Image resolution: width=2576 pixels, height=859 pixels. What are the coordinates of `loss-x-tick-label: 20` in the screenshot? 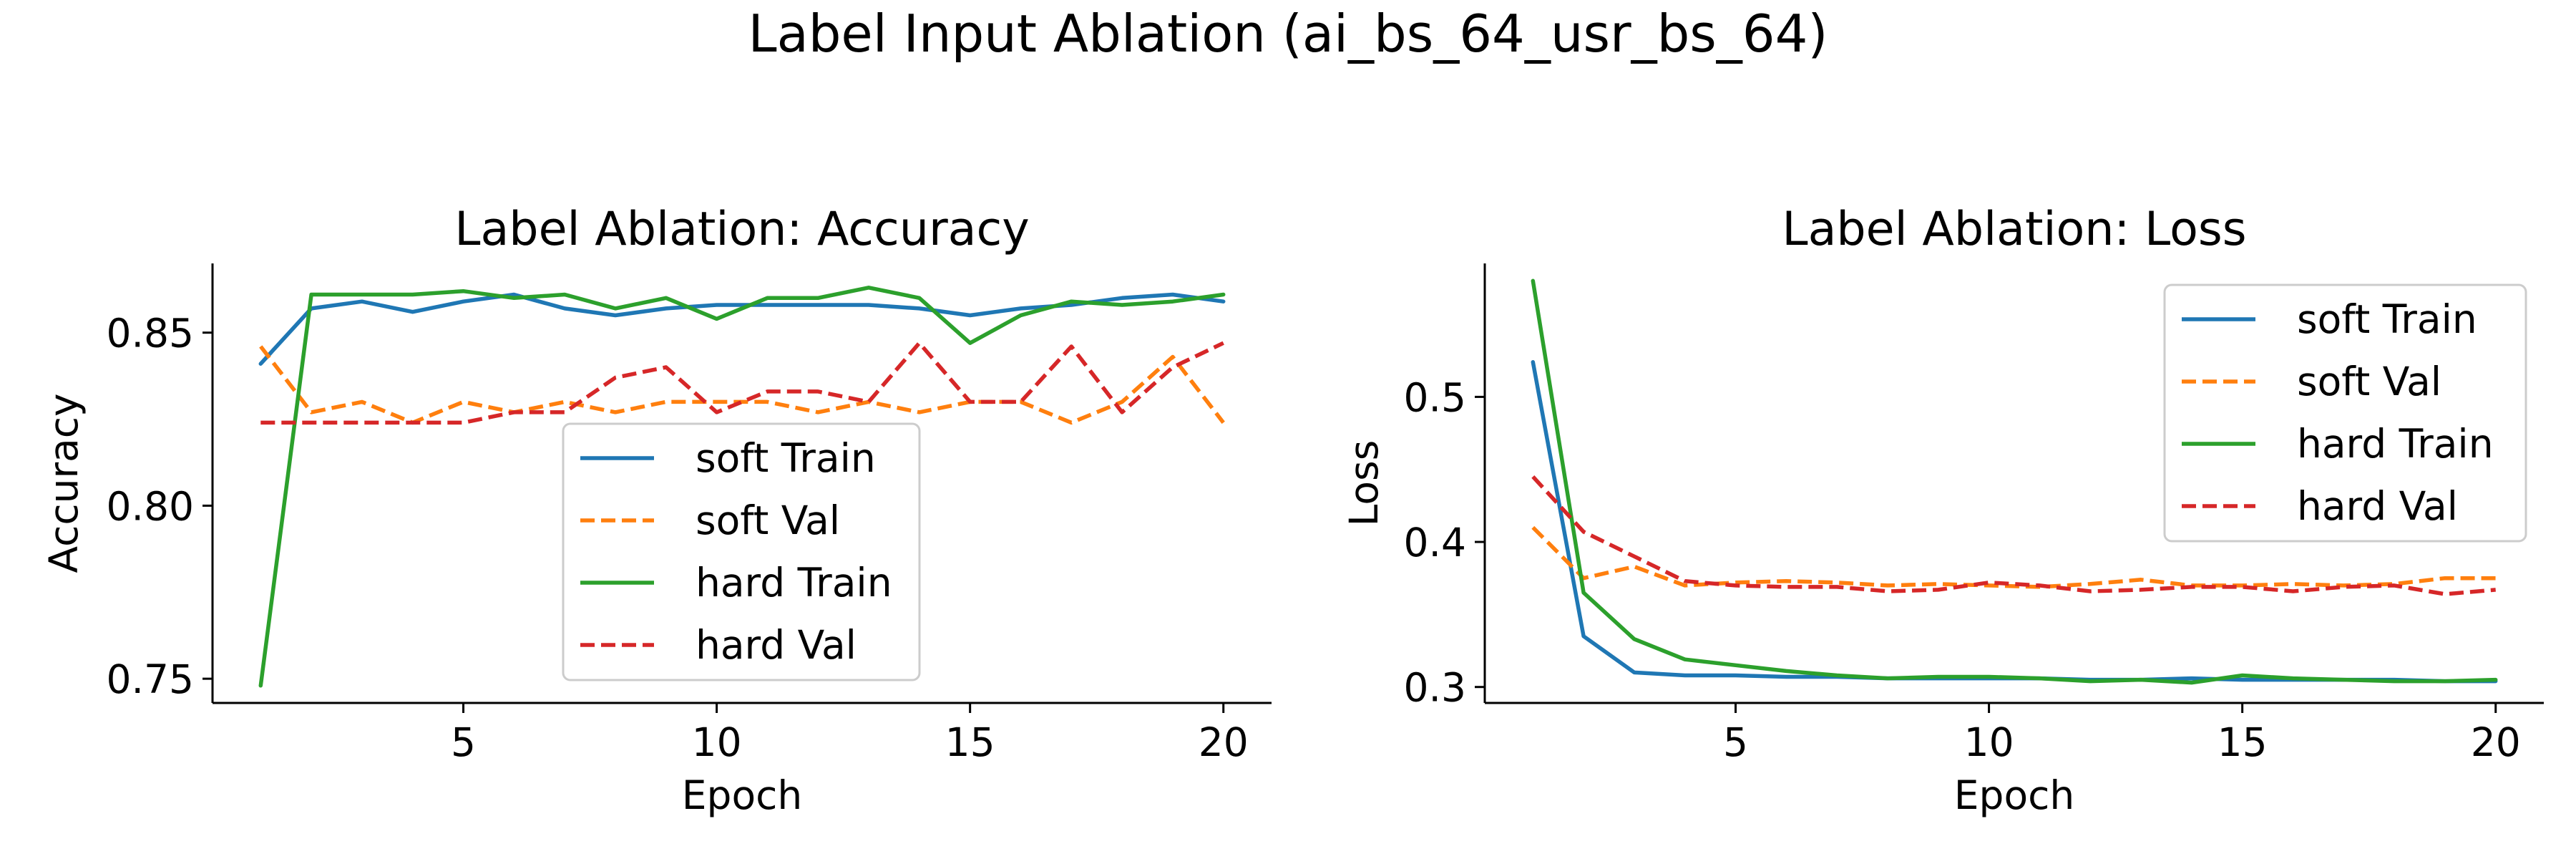 It's located at (2496, 742).